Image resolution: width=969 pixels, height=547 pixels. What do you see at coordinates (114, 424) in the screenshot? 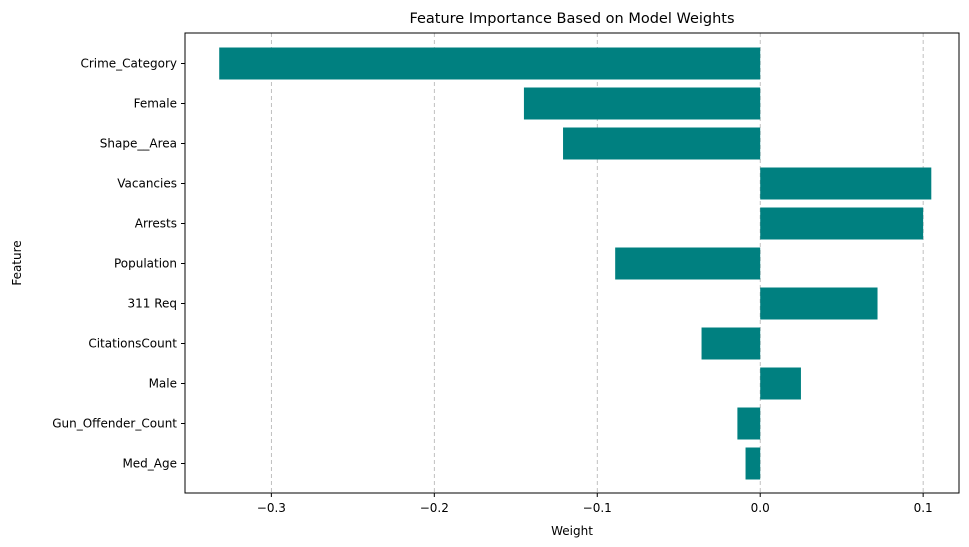
I see `y-tick-label: Gun_Offender_Count` at bounding box center [114, 424].